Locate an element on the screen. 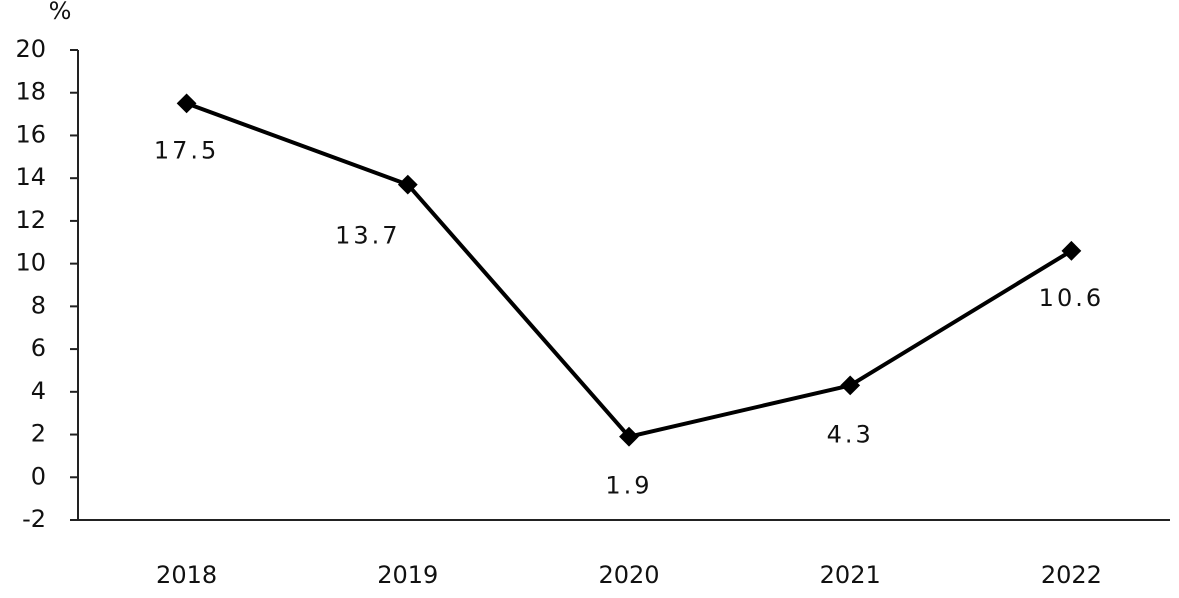  data-label: 1.9 is located at coordinates (628, 486).